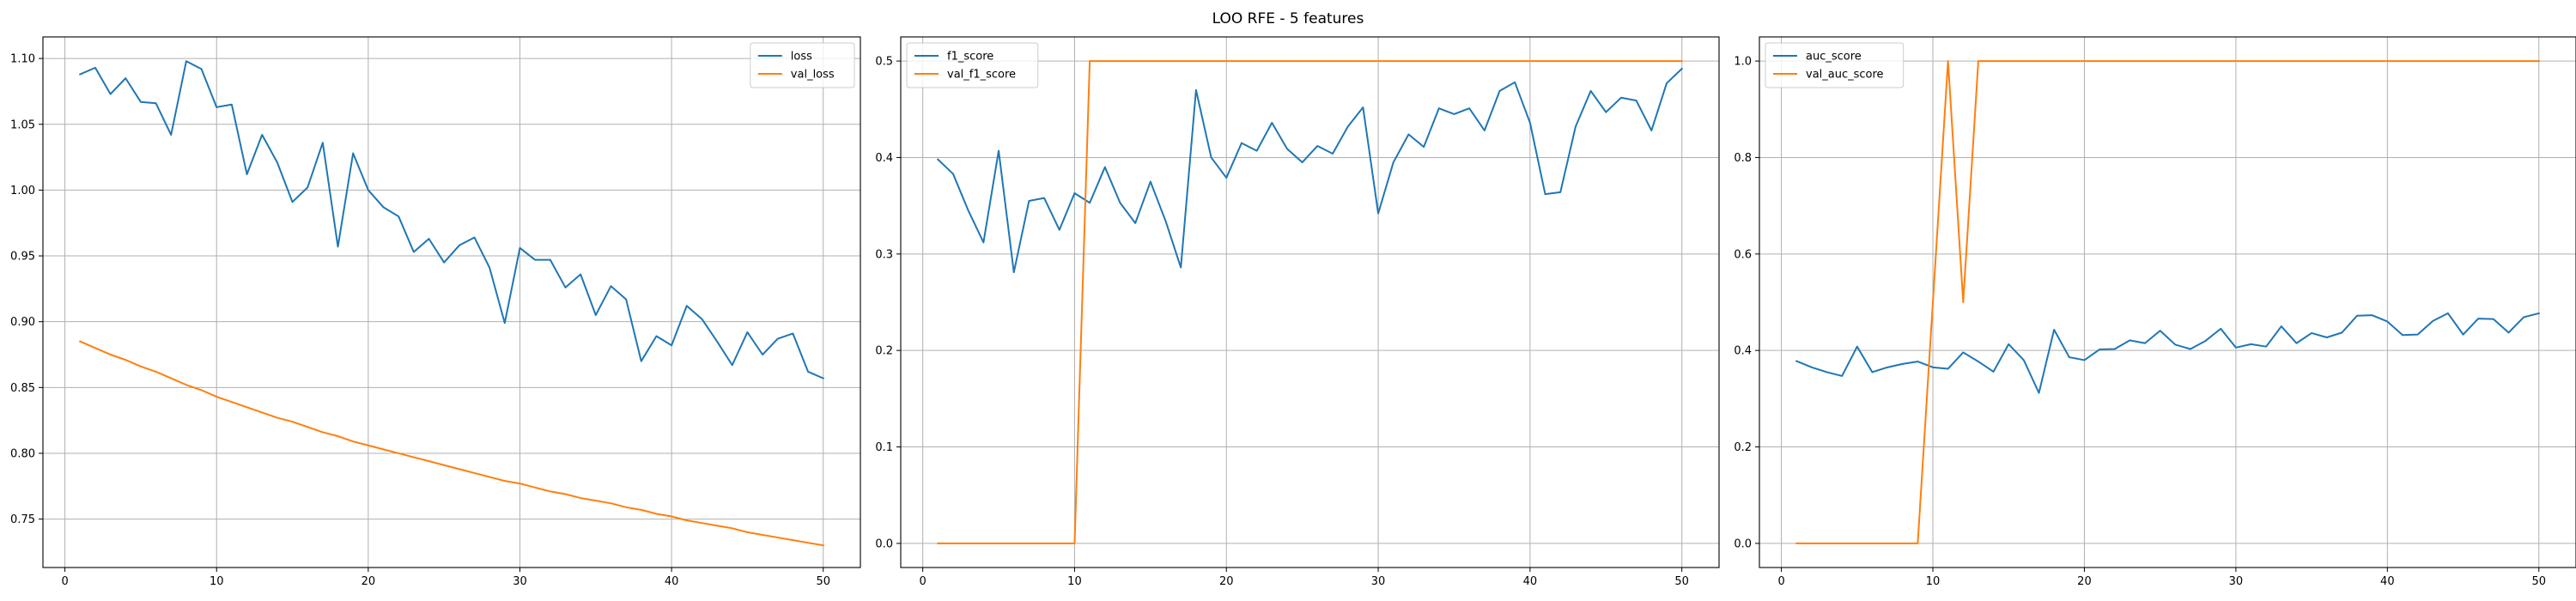  Describe the element at coordinates (23, 519) in the screenshot. I see `y-tick-label: 0.75` at that location.